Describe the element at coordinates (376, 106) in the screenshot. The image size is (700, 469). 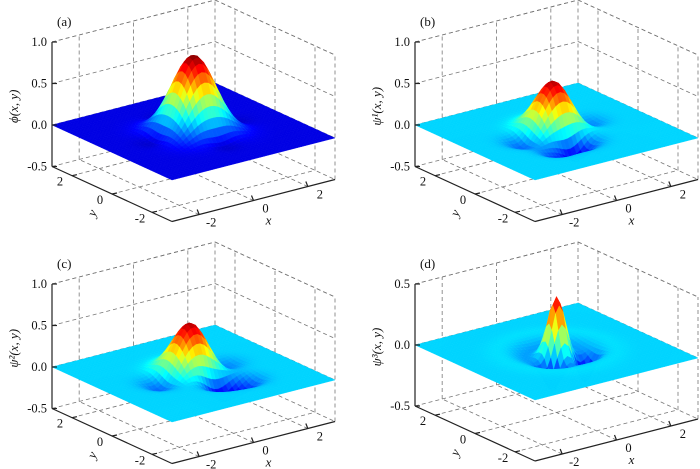
I see `z-axis-label: ψ¹(x, y)` at that location.